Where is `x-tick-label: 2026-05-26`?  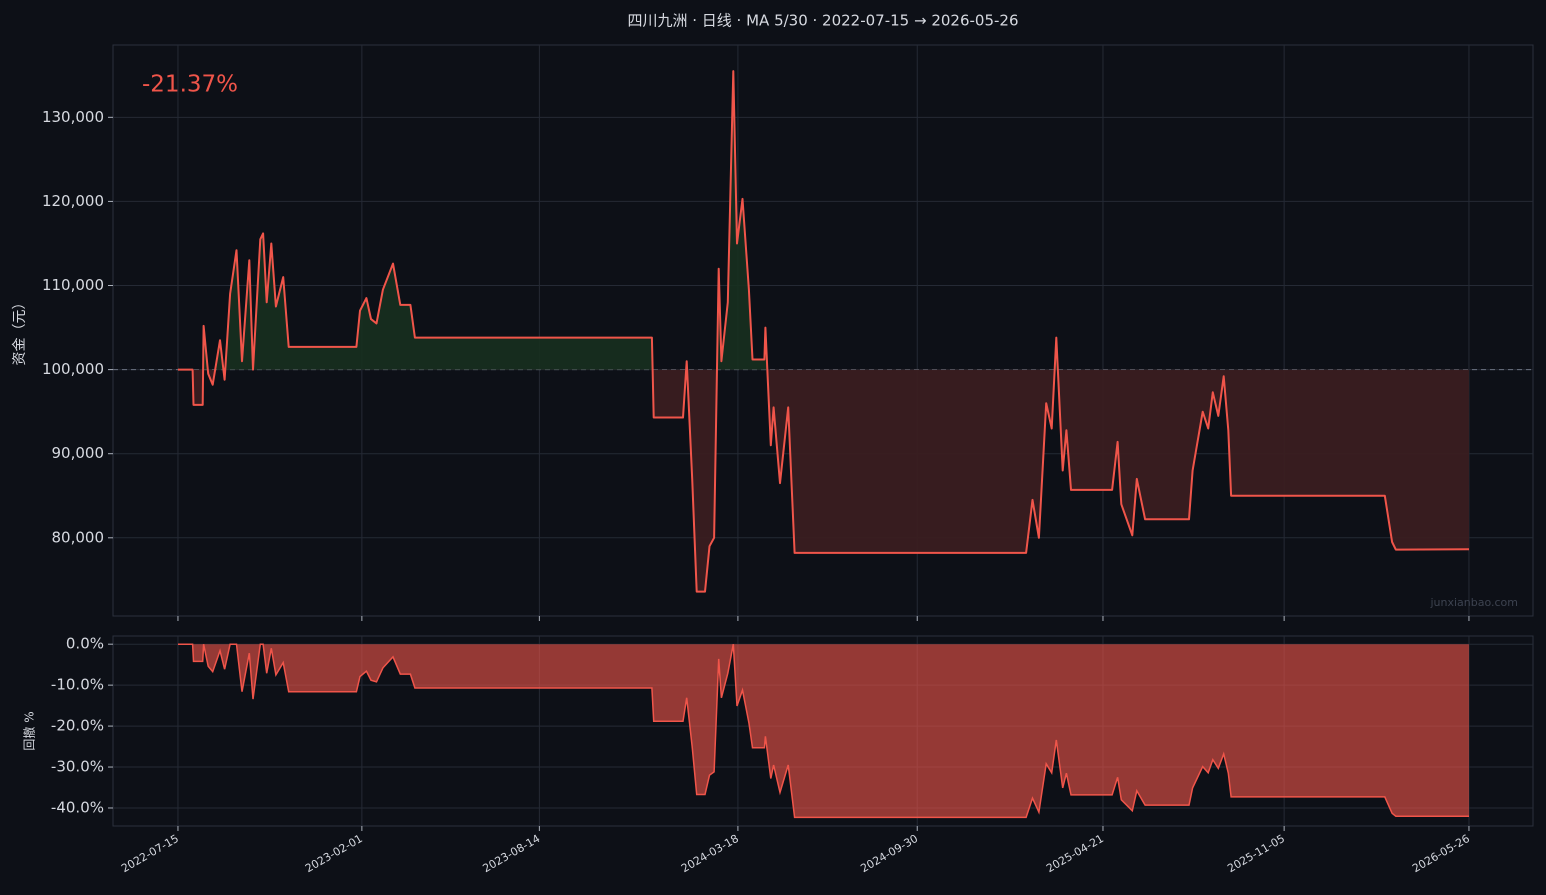 x-tick-label: 2026-05-26 is located at coordinates (1441, 853).